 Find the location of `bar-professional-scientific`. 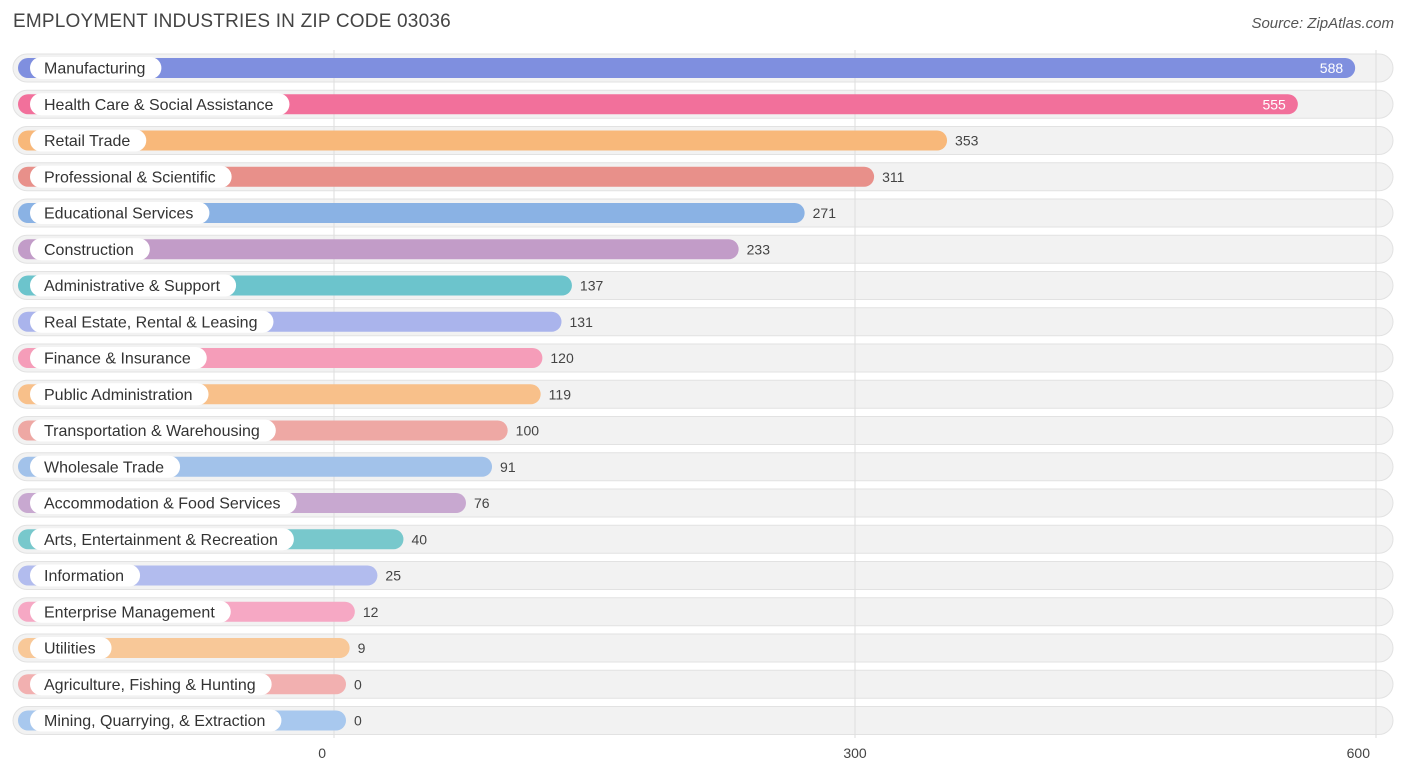

bar-professional-scientific is located at coordinates (446, 176).